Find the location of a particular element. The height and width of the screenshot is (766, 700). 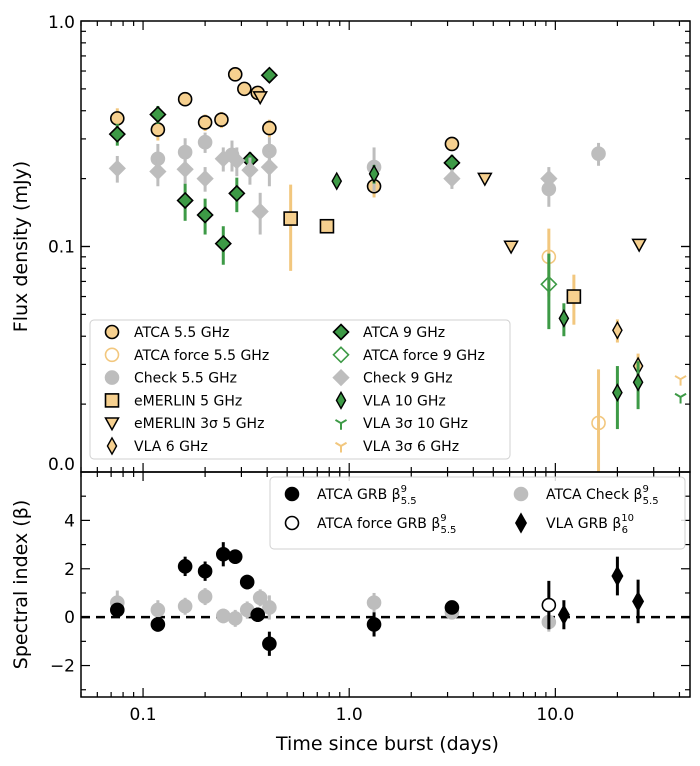

legend-label-atca-grb: ATCA GRB β9 5.5 is located at coordinates (367, 495).